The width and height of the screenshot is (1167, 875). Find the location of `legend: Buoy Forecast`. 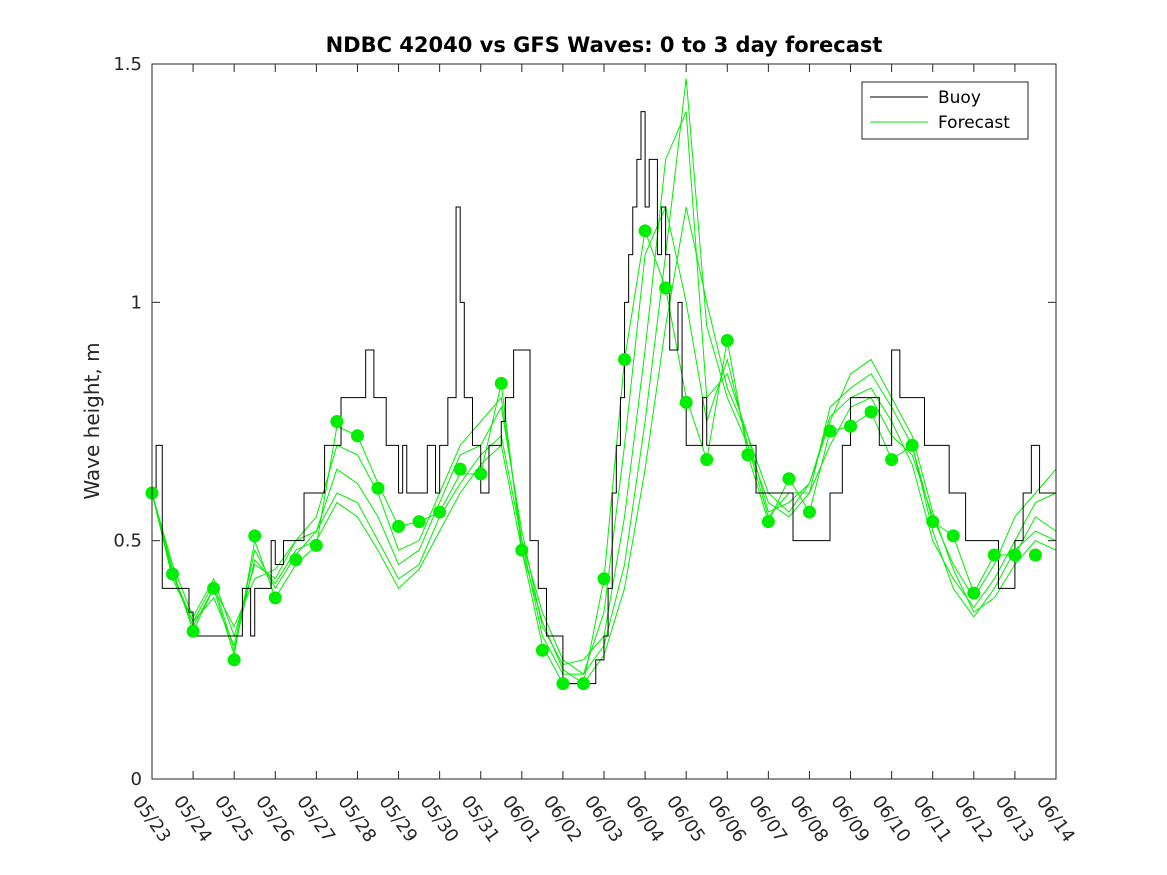

legend: Buoy Forecast is located at coordinates (945, 110).